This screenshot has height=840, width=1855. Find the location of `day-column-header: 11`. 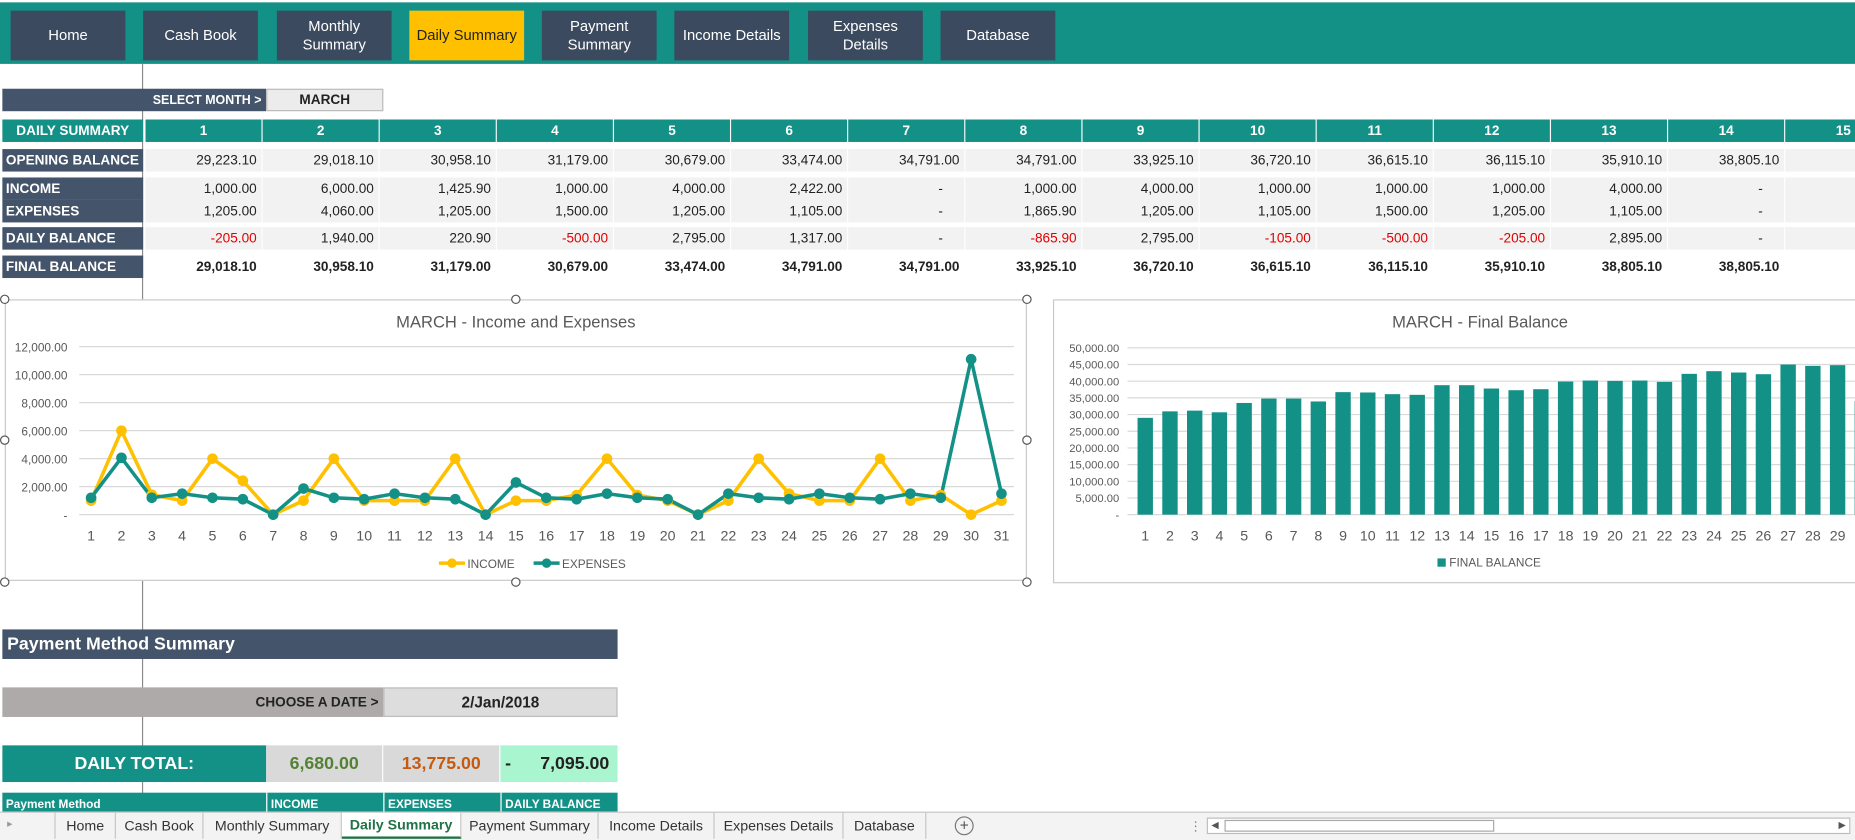

day-column-header: 11 is located at coordinates (1375, 130).